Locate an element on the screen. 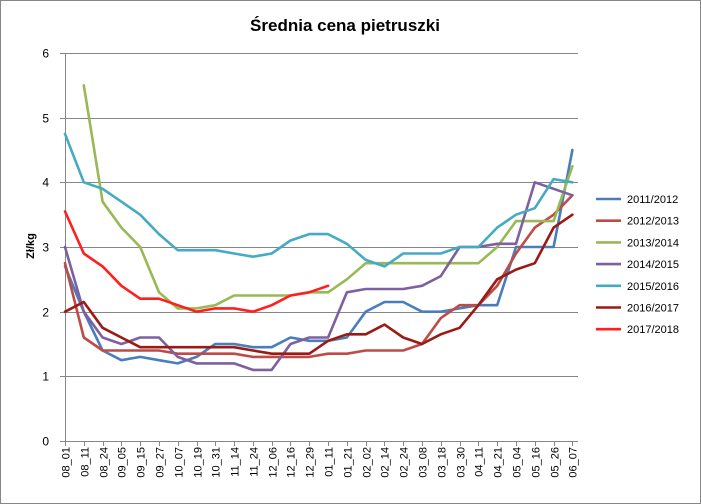 This screenshot has height=504, width=701. chart-title: Średnia cena pietruszki is located at coordinates (345, 25).